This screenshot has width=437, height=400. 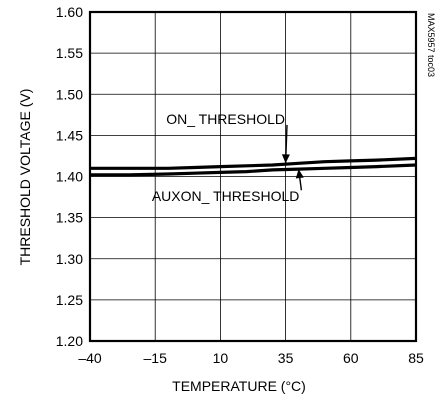 What do you see at coordinates (253, 170) in the screenshot?
I see `series-line-auxon-threshold` at bounding box center [253, 170].